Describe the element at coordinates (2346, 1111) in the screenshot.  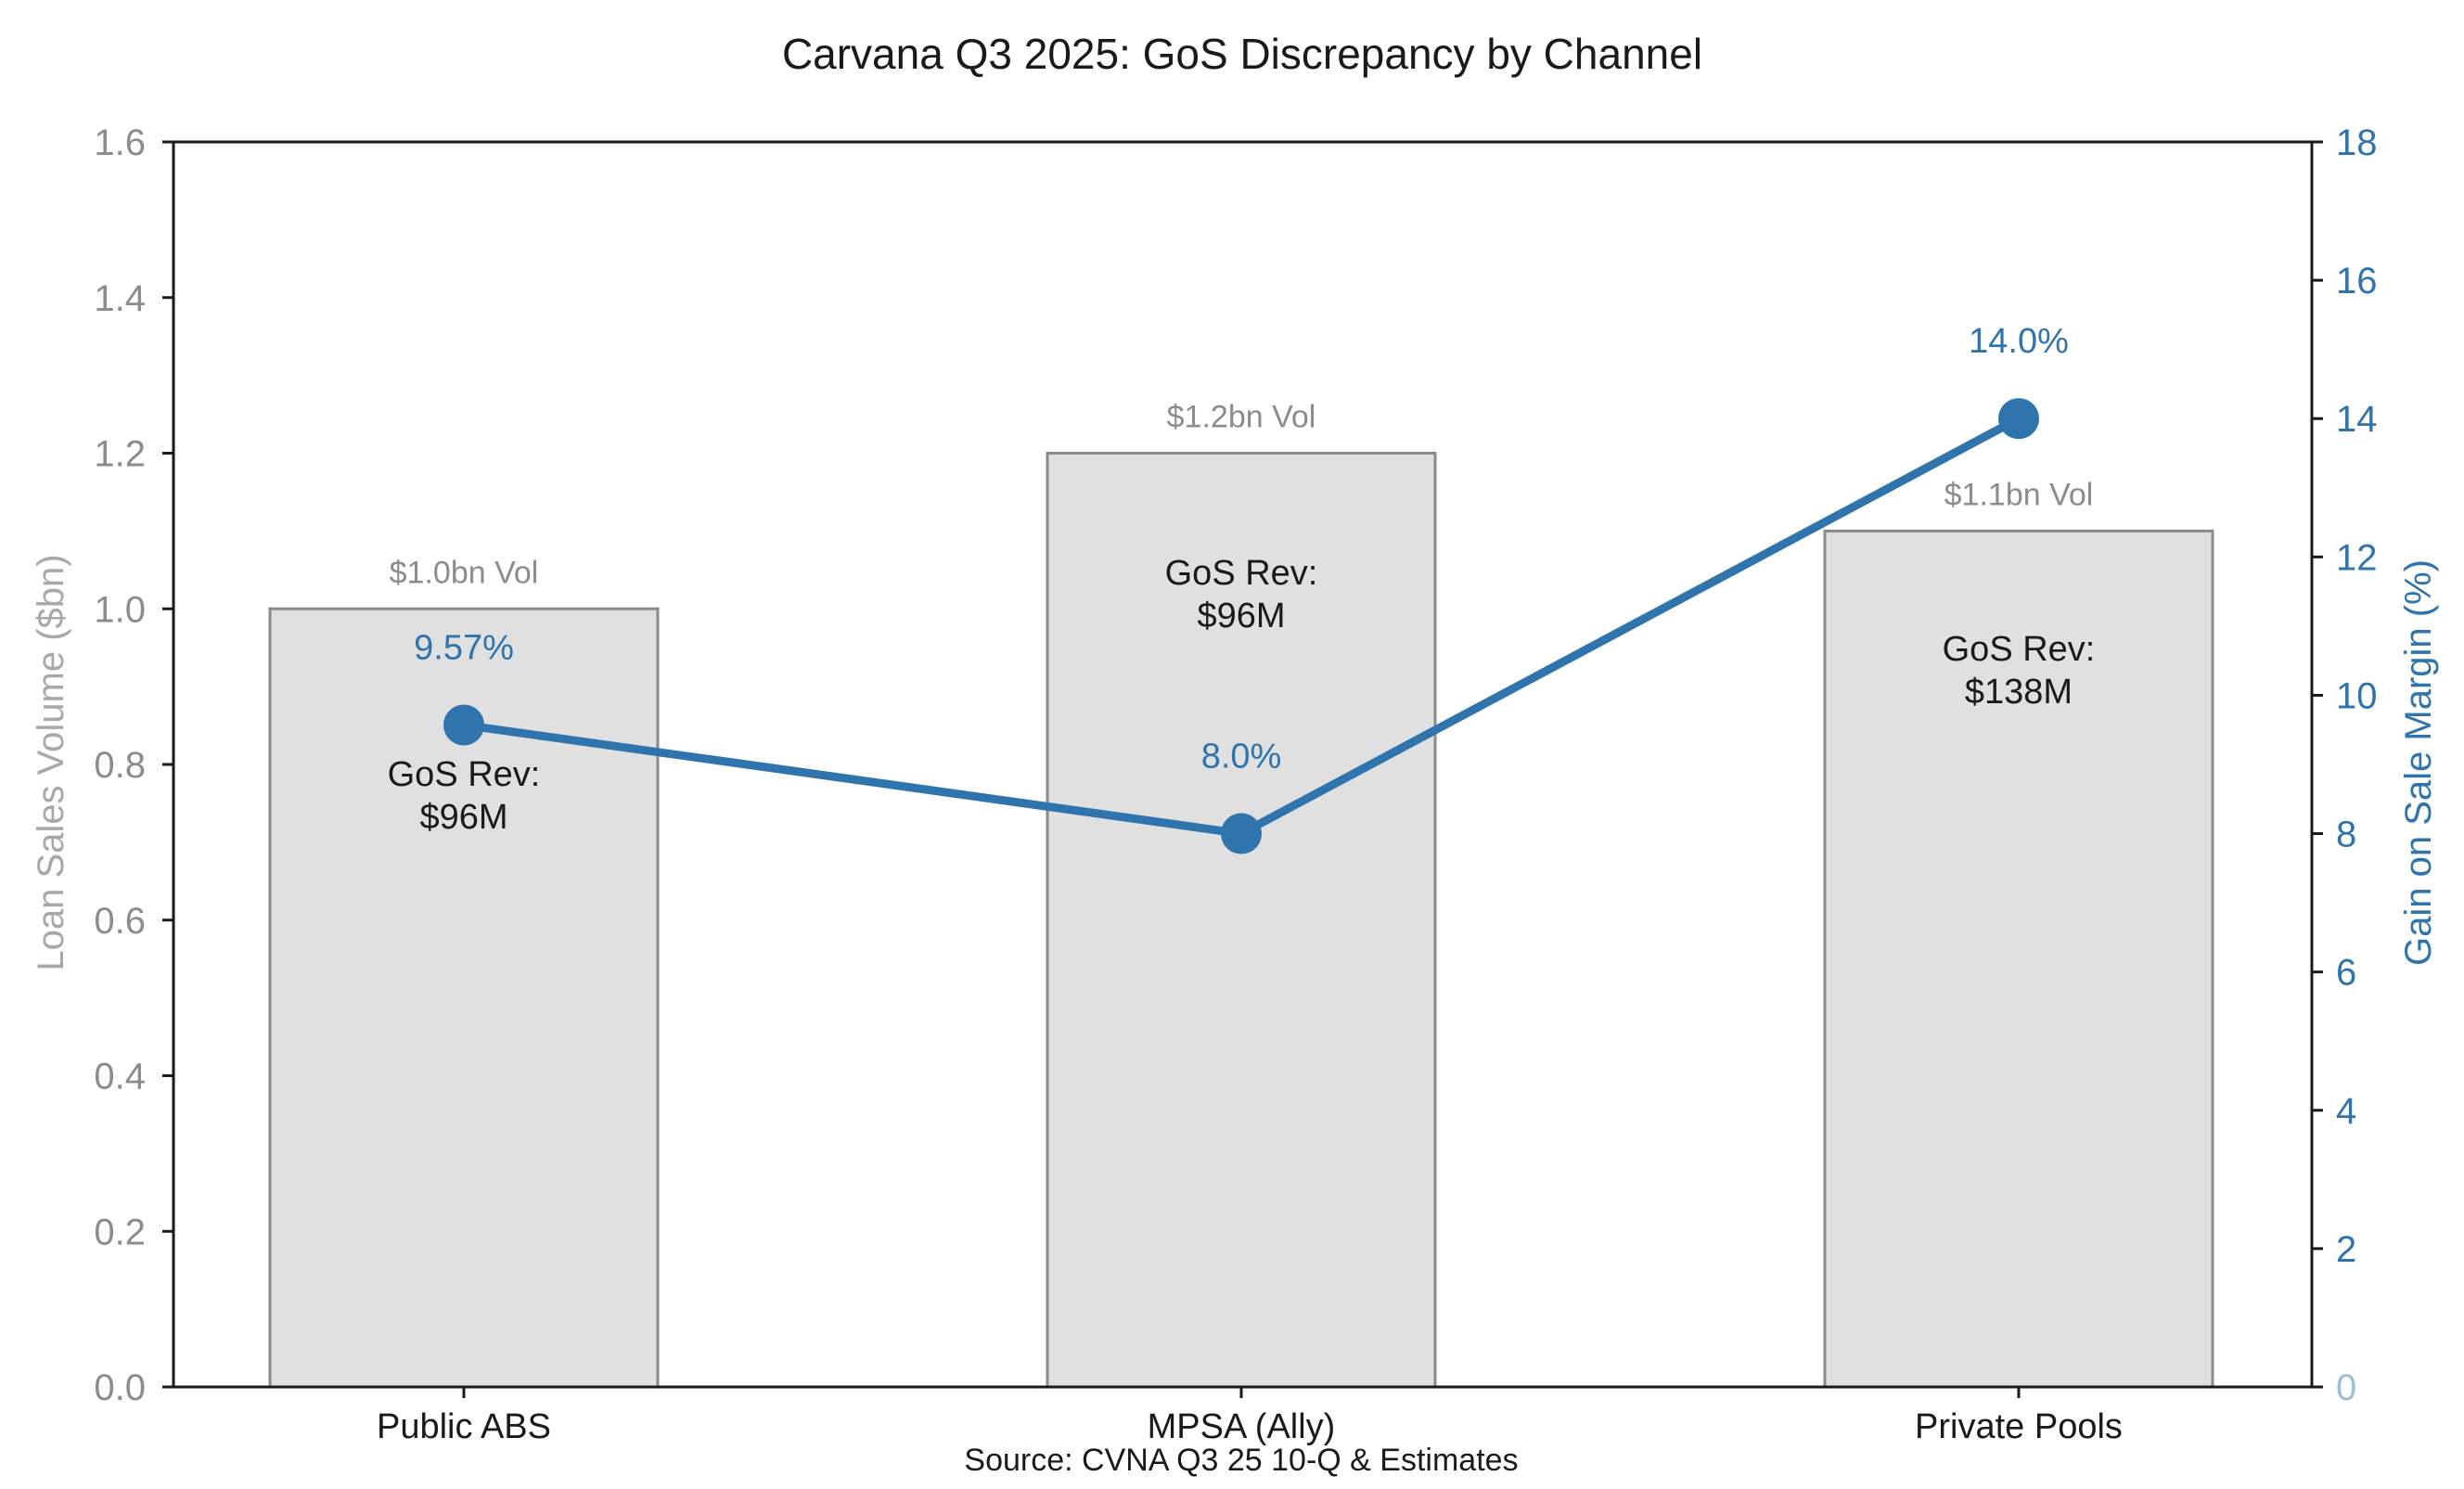
I see `right-tick-label-2: 4` at that location.